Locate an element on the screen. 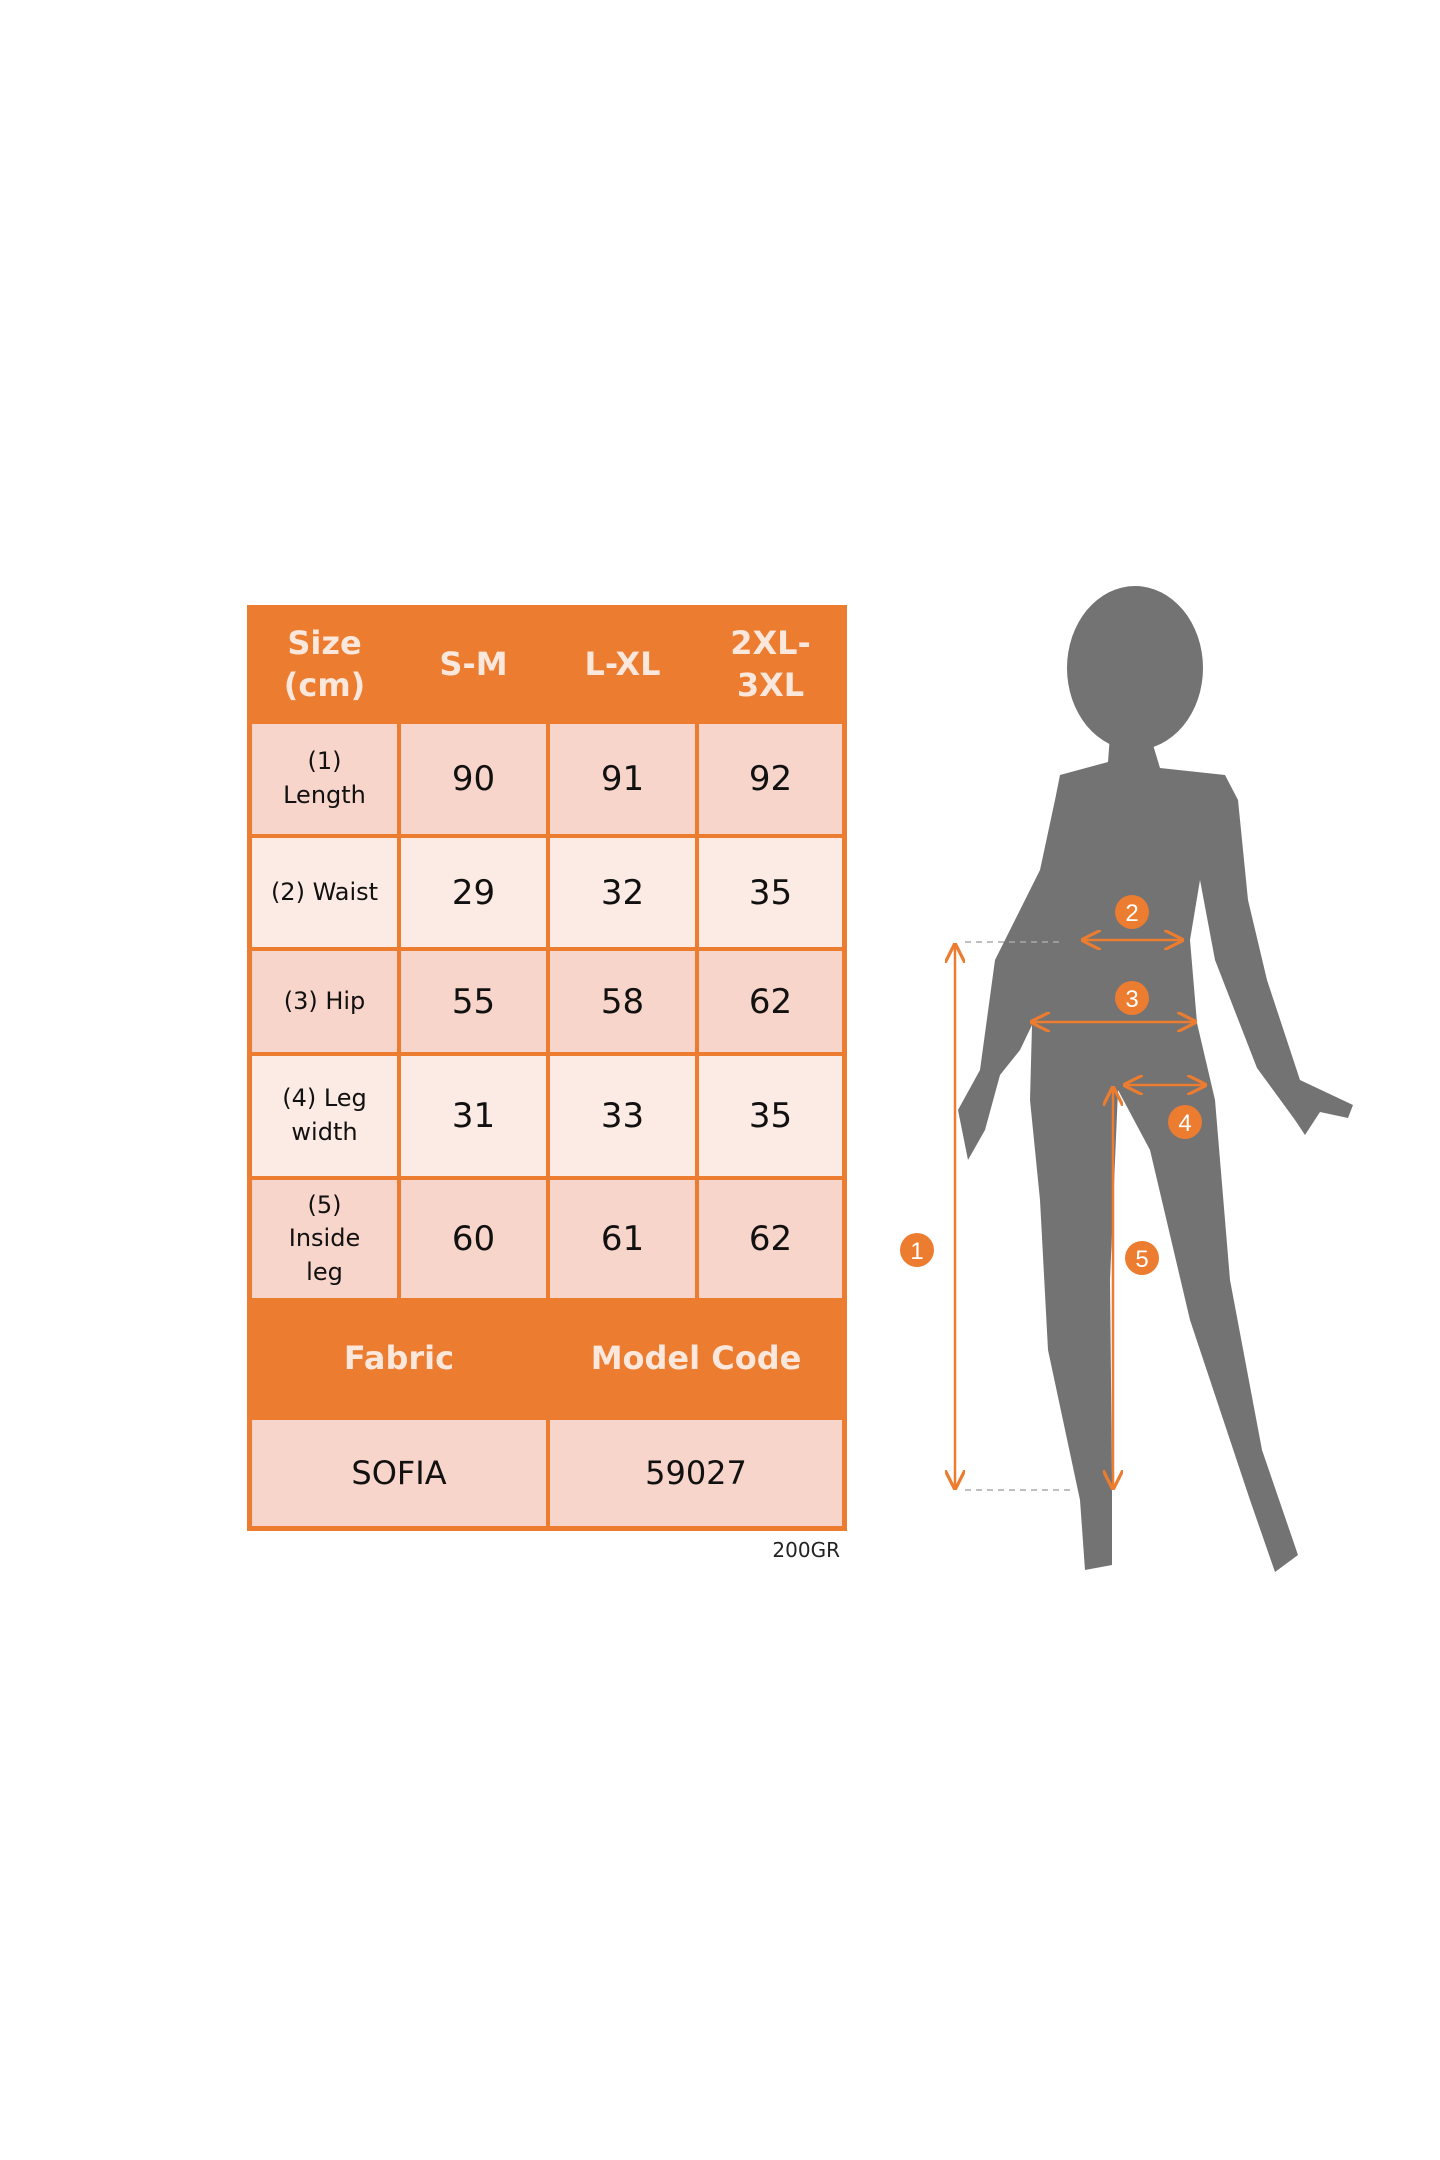  marker-4: 4 is located at coordinates (1184, 1123).